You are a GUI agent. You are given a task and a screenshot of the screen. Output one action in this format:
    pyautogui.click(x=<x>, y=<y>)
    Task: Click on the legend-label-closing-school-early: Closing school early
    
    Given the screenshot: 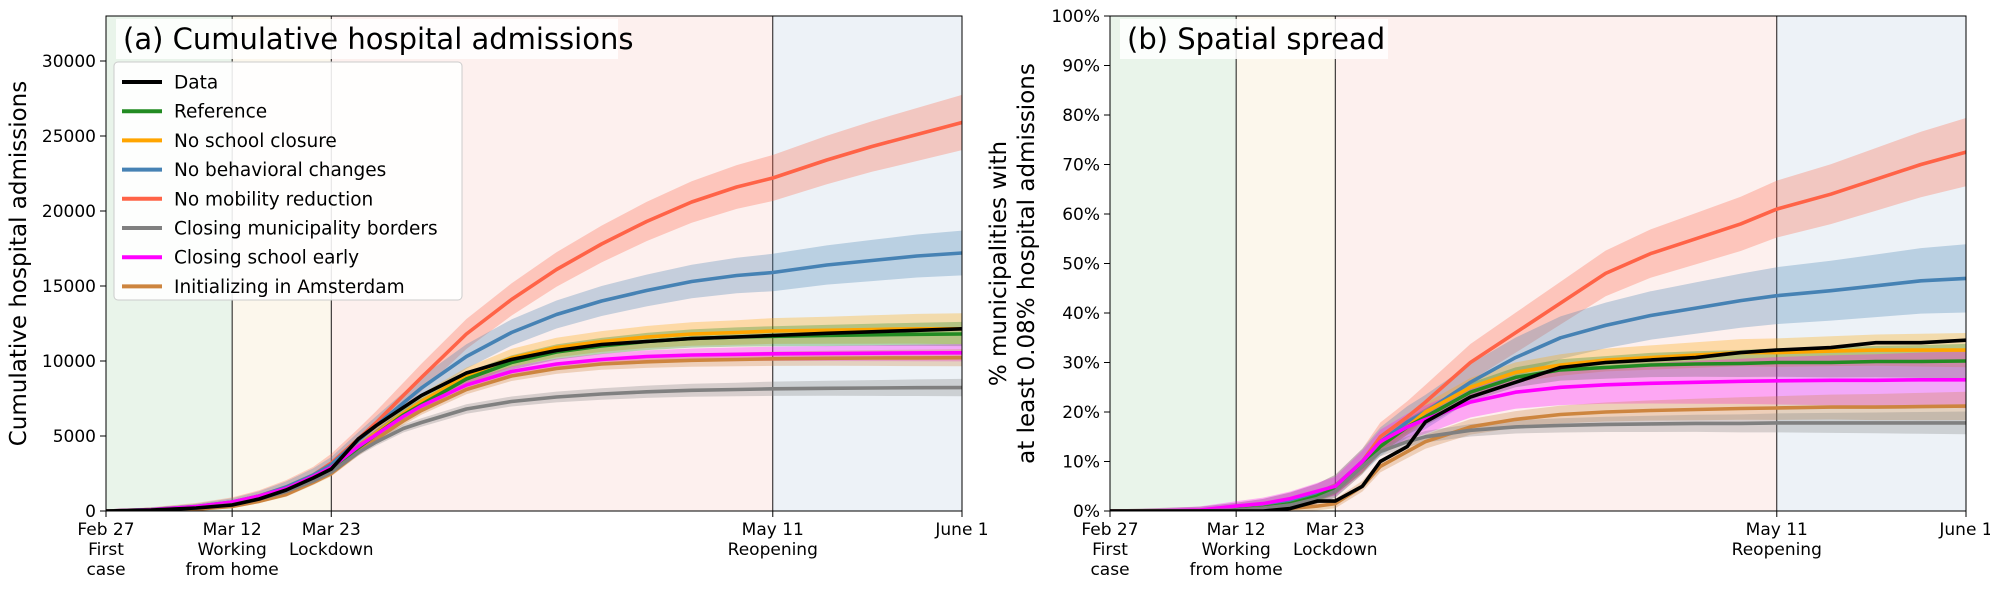 What is the action you would take?
    pyautogui.click(x=266, y=258)
    